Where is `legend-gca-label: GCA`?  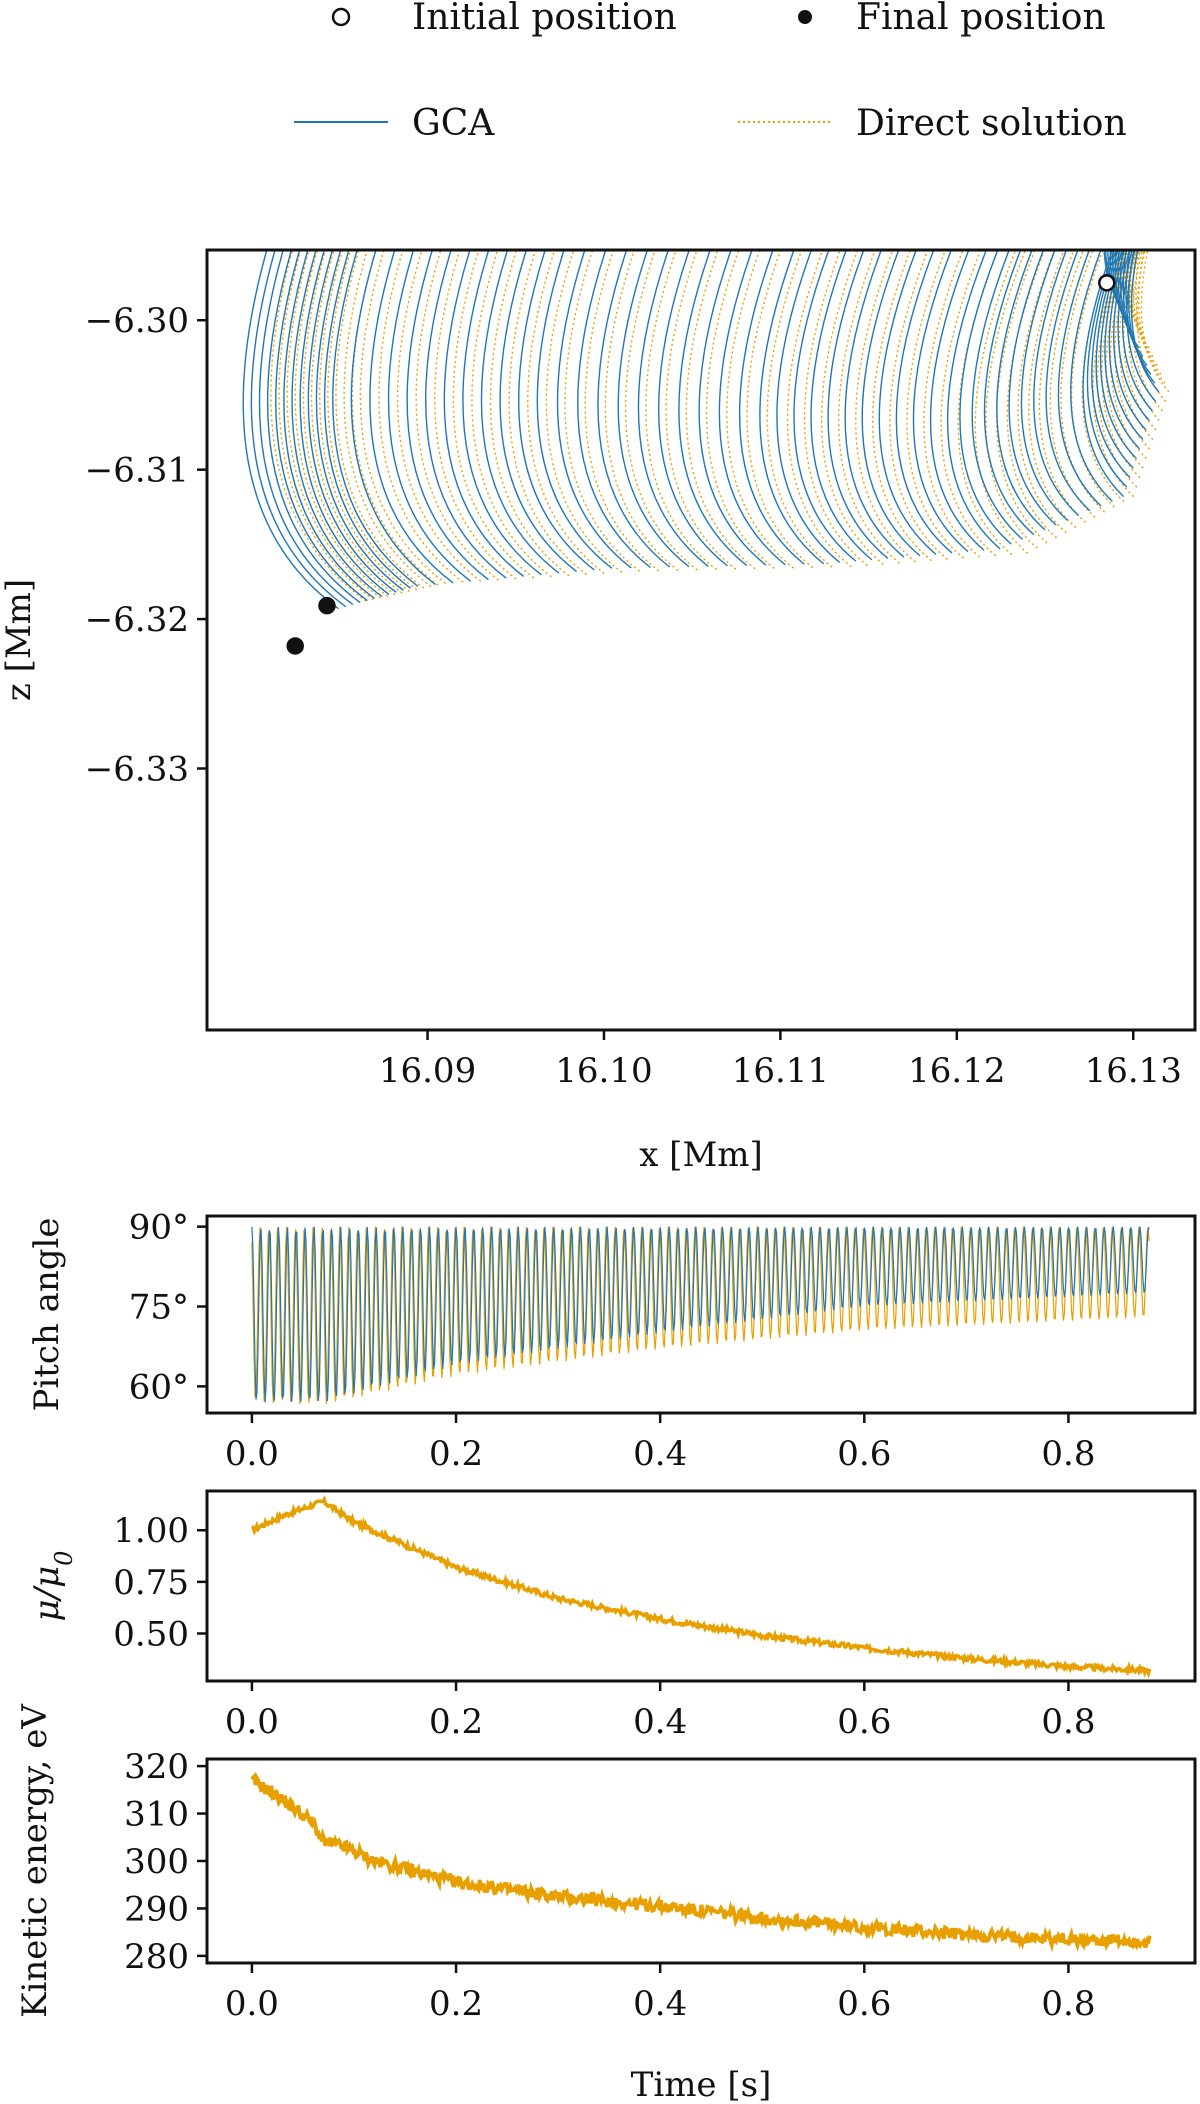
legend-gca-label: GCA is located at coordinates (453, 123).